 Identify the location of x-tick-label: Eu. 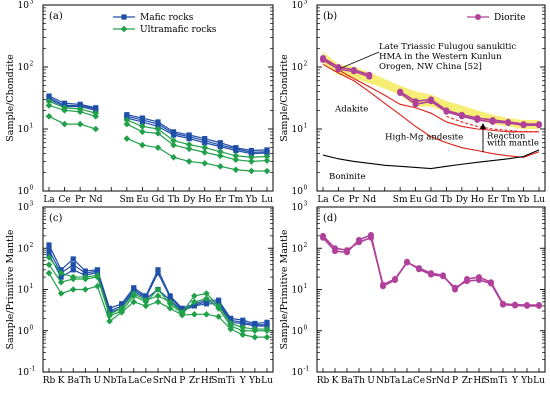
(415, 200).